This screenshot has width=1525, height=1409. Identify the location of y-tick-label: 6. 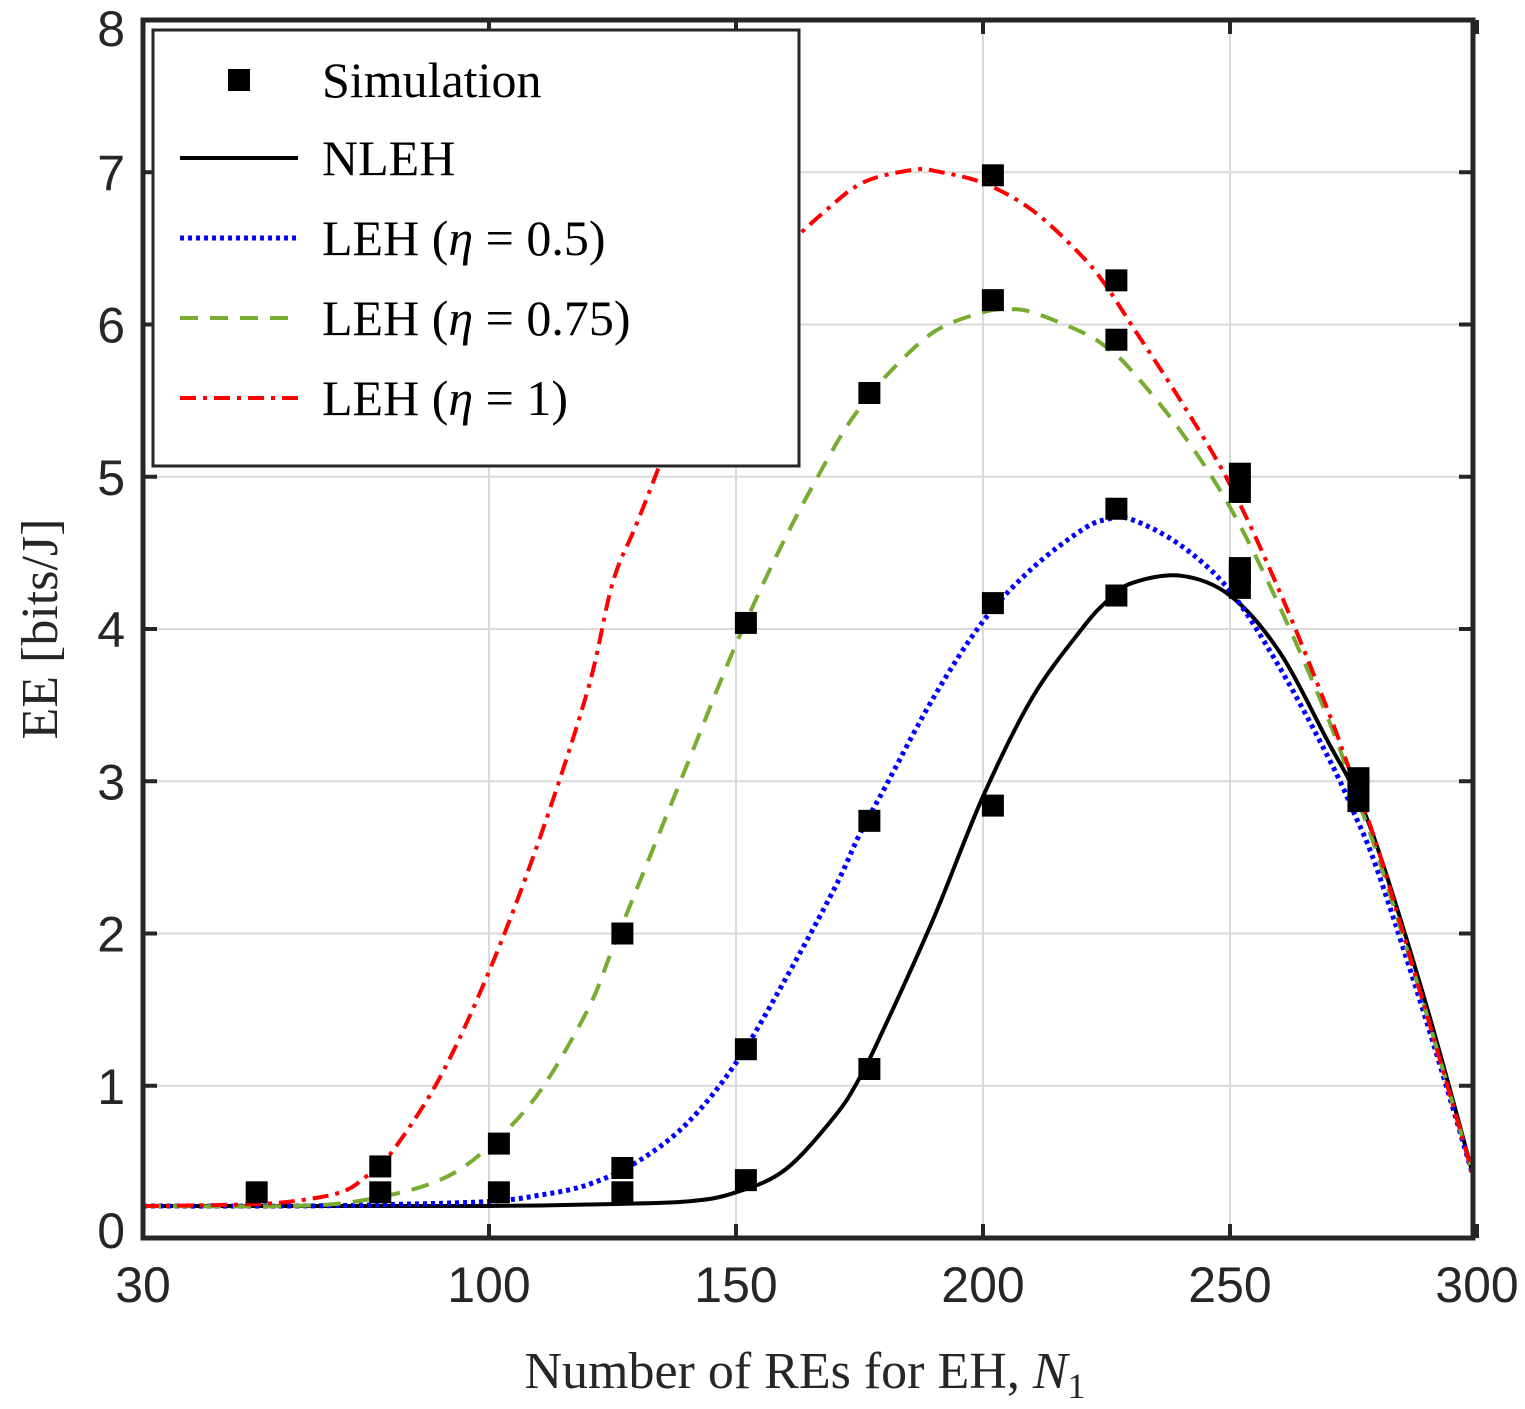
(111, 326).